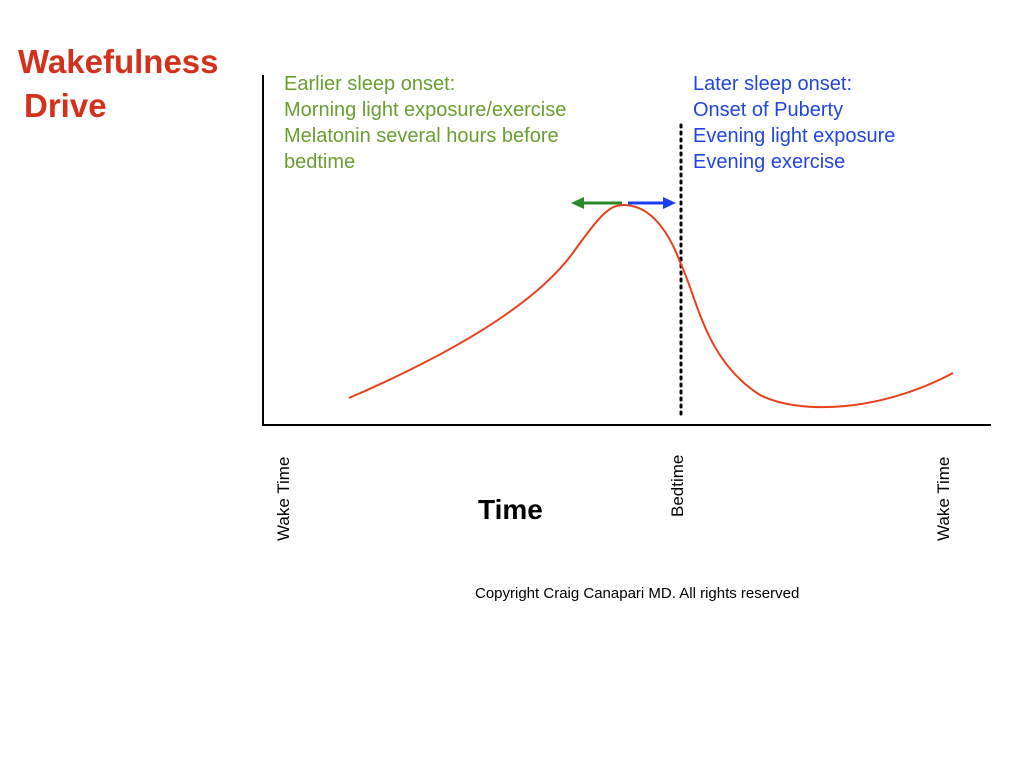 The width and height of the screenshot is (1024, 768). I want to click on earlier-note-line: Melatonin several hours before, so click(421, 136).